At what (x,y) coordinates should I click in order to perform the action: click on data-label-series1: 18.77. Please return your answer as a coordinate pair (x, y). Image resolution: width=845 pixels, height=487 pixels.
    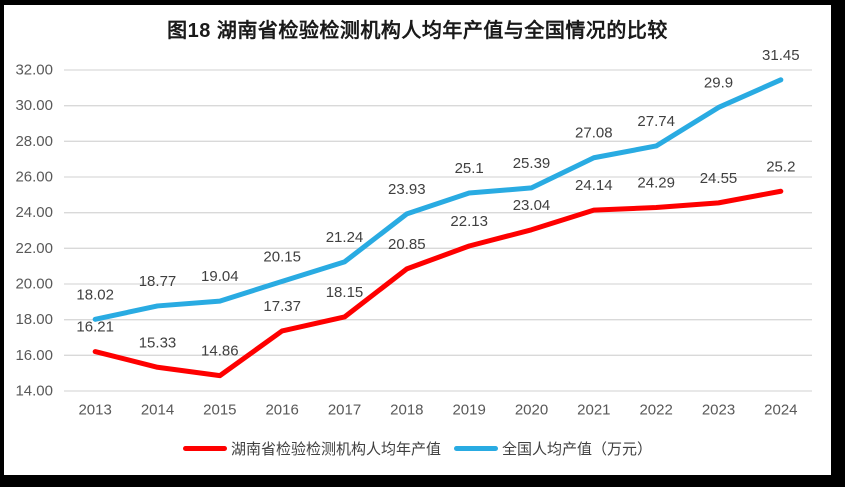
    Looking at the image, I should click on (158, 281).